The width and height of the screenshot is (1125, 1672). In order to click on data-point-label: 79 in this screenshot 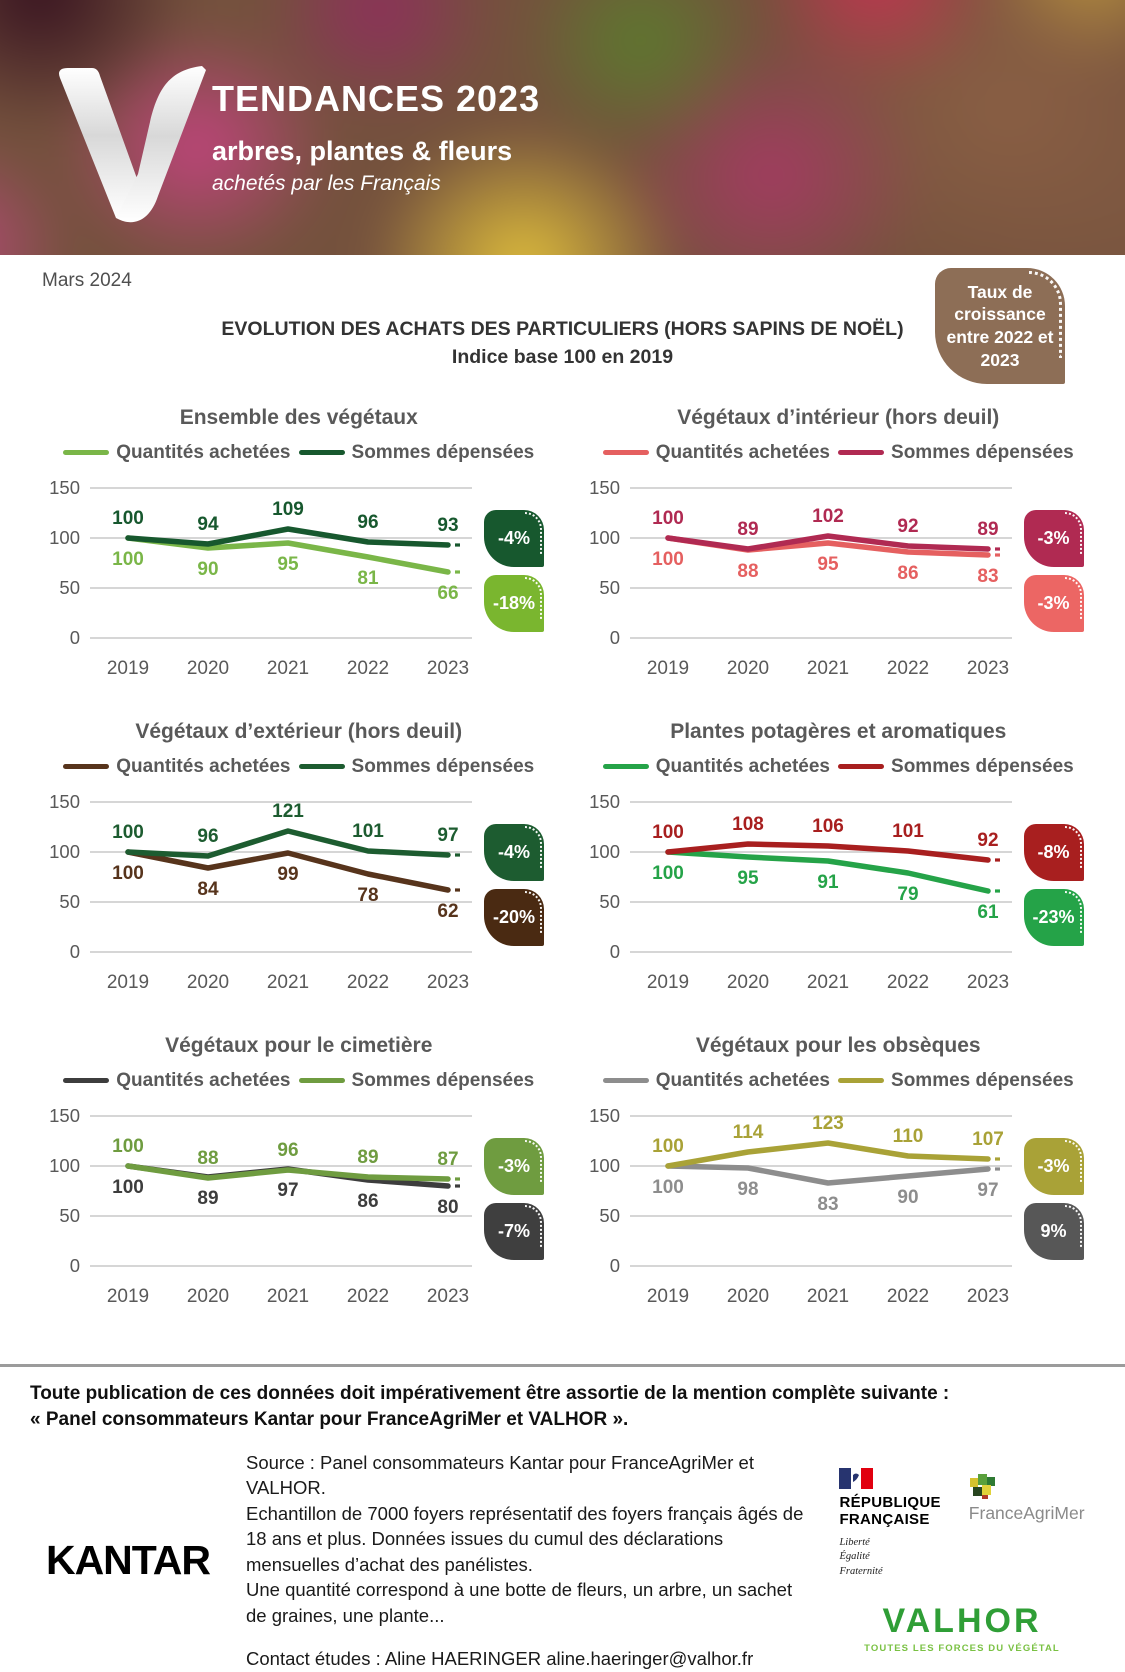, I will do `click(907, 894)`.